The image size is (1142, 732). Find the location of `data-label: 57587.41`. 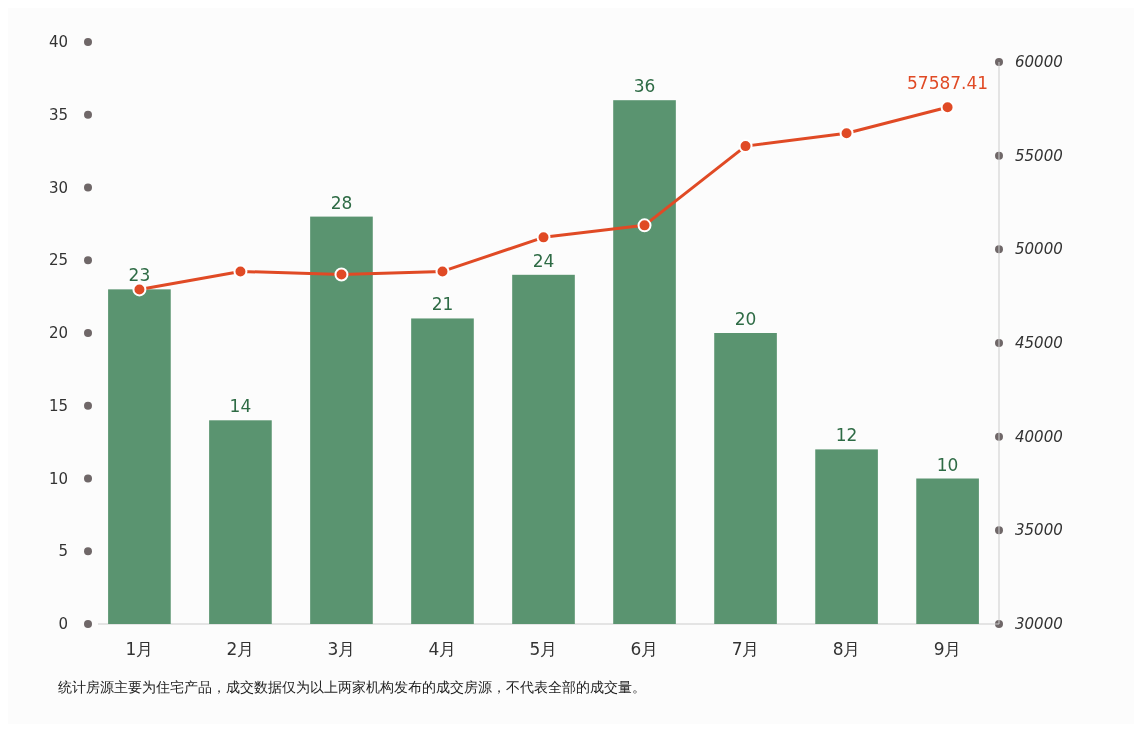

data-label: 57587.41 is located at coordinates (948, 83).